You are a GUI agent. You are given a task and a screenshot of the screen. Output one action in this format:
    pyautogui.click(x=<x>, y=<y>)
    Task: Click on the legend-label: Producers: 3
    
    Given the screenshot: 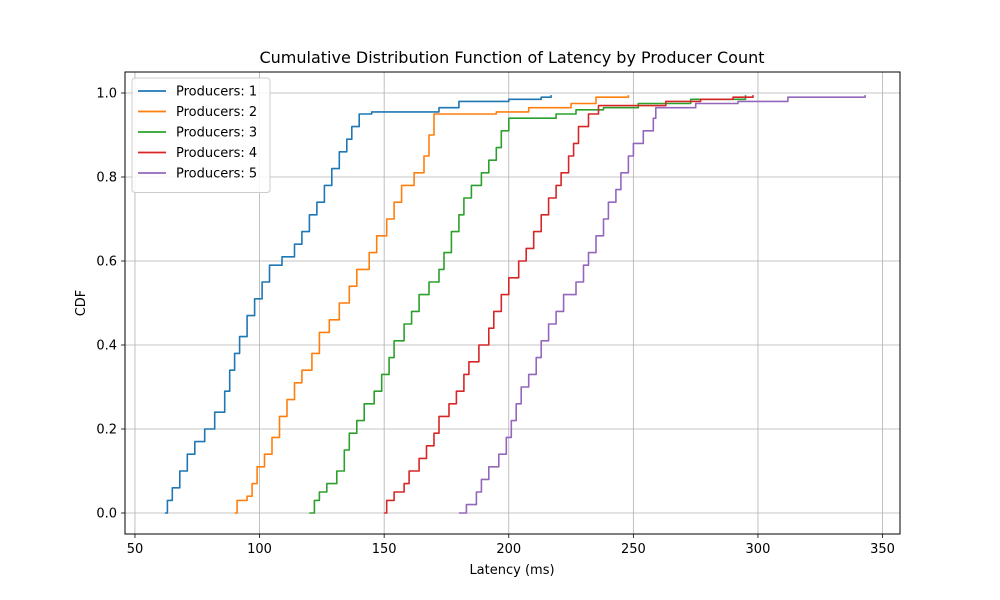 What is the action you would take?
    pyautogui.click(x=216, y=133)
    